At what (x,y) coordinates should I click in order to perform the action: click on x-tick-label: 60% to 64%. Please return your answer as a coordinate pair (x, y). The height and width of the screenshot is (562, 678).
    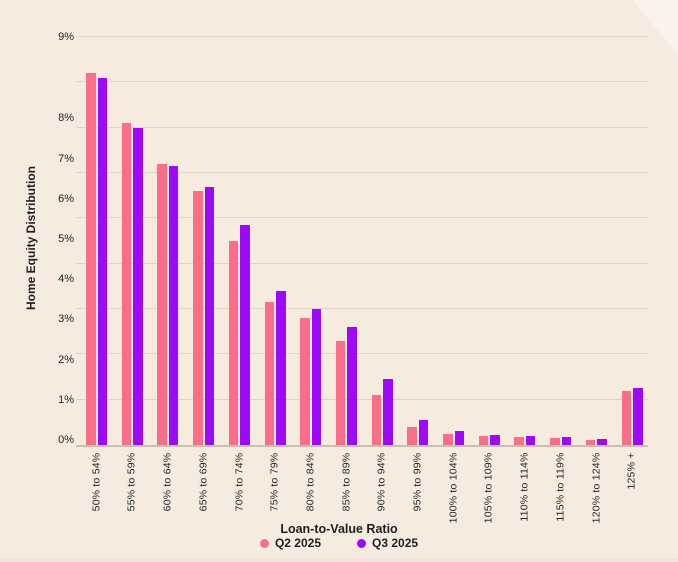
    Looking at the image, I should click on (167, 481).